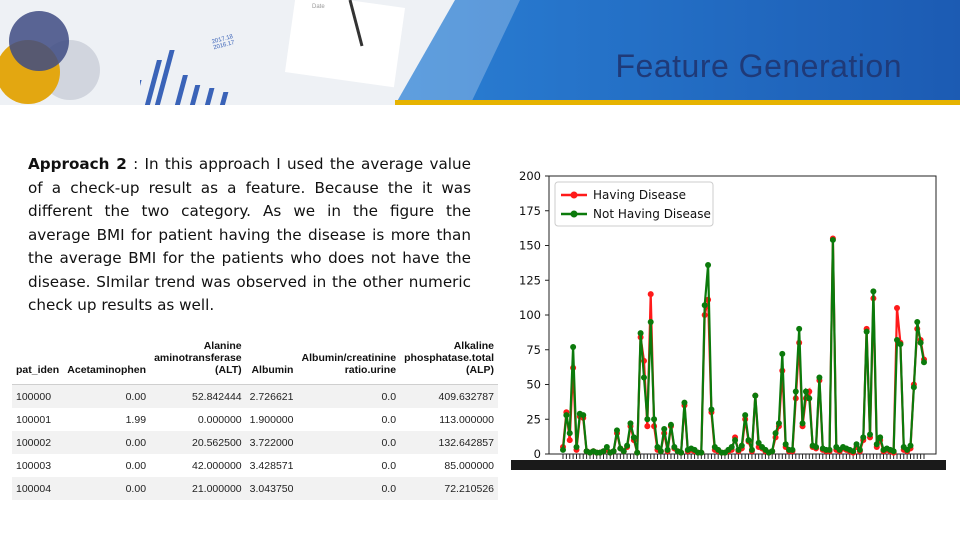 This screenshot has width=960, height=540. I want to click on y-tick-label: 100, so click(530, 315).